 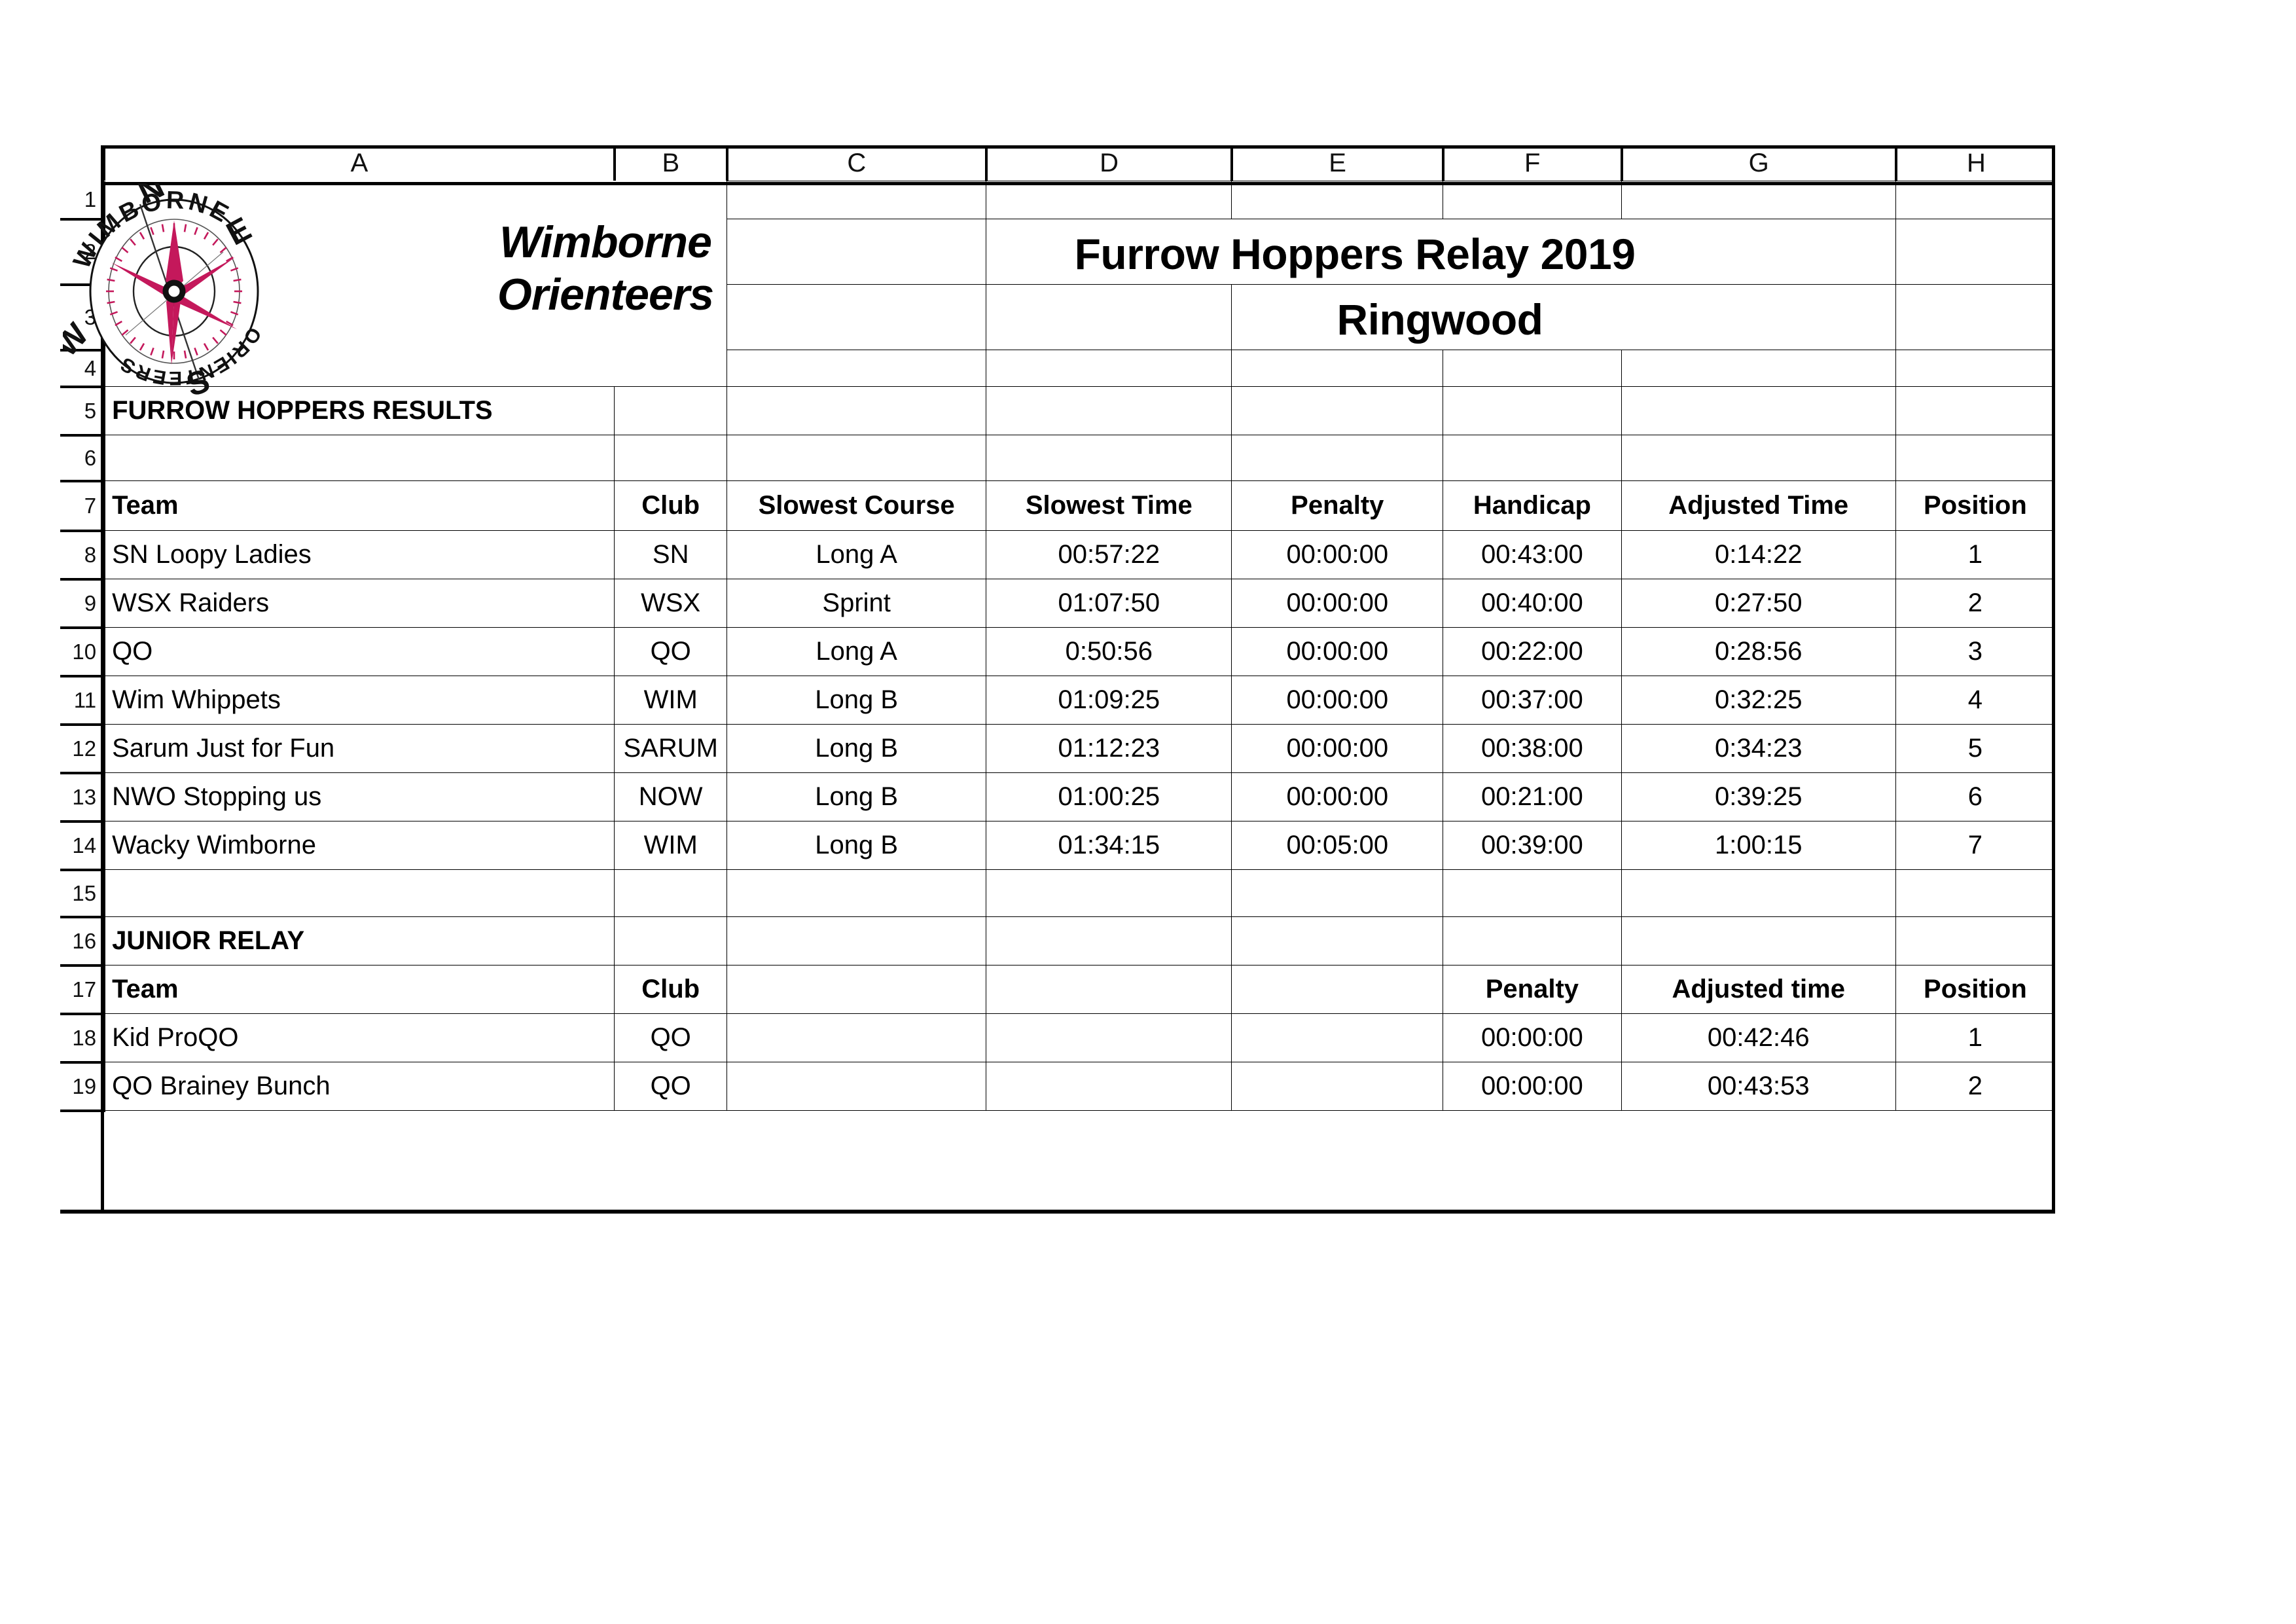 What do you see at coordinates (1109, 603) in the screenshot?
I see `cell-slowest-time: 01:07:50` at bounding box center [1109, 603].